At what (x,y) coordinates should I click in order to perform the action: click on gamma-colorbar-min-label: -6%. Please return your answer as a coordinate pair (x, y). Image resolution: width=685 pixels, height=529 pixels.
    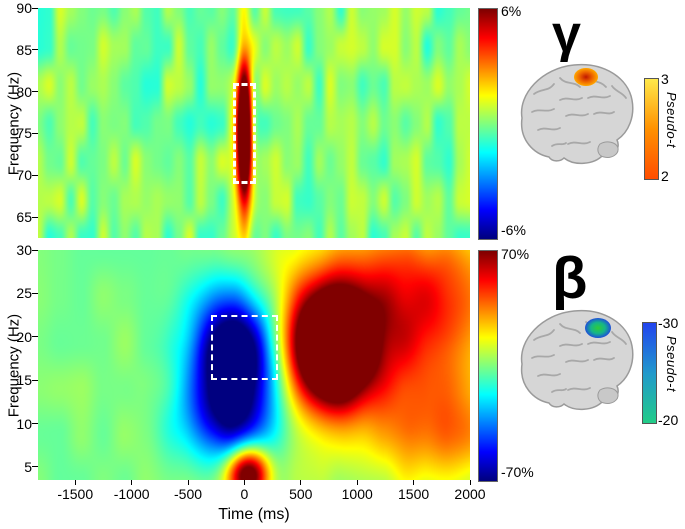
    Looking at the image, I should click on (513, 230).